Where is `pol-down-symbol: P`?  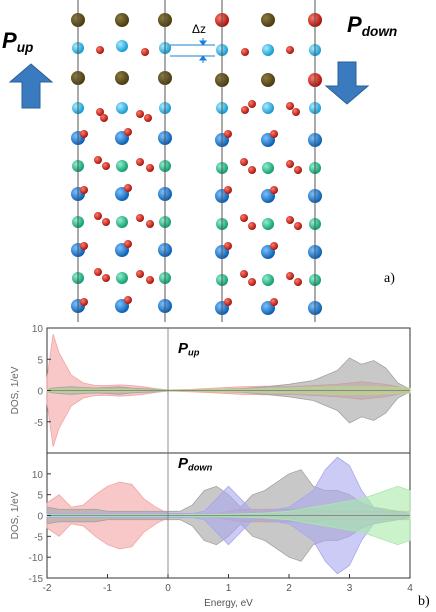 pol-down-symbol: P is located at coordinates (354, 24).